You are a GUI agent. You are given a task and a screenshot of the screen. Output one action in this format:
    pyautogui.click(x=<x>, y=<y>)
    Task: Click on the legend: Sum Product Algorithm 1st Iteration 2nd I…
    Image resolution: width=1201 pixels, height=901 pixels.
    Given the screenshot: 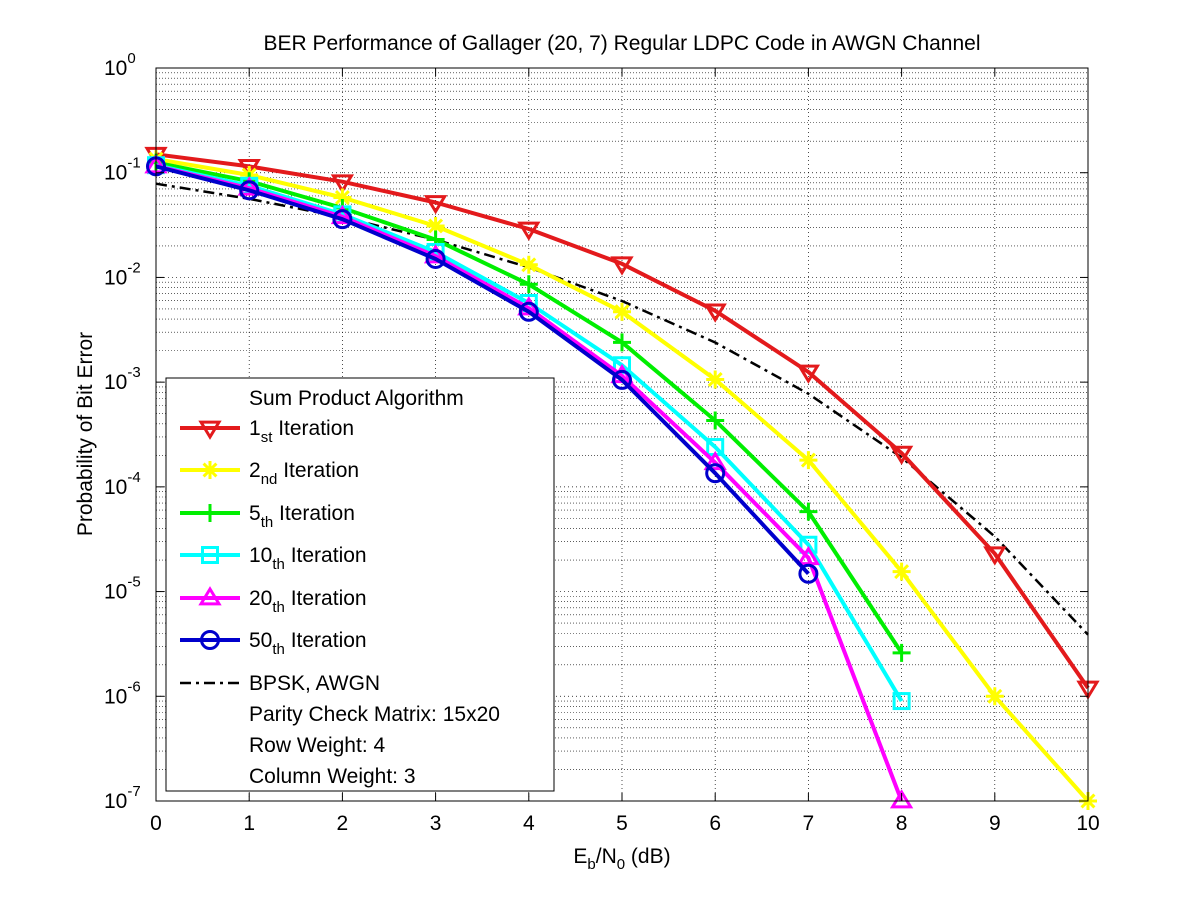 What is the action you would take?
    pyautogui.click(x=360, y=584)
    